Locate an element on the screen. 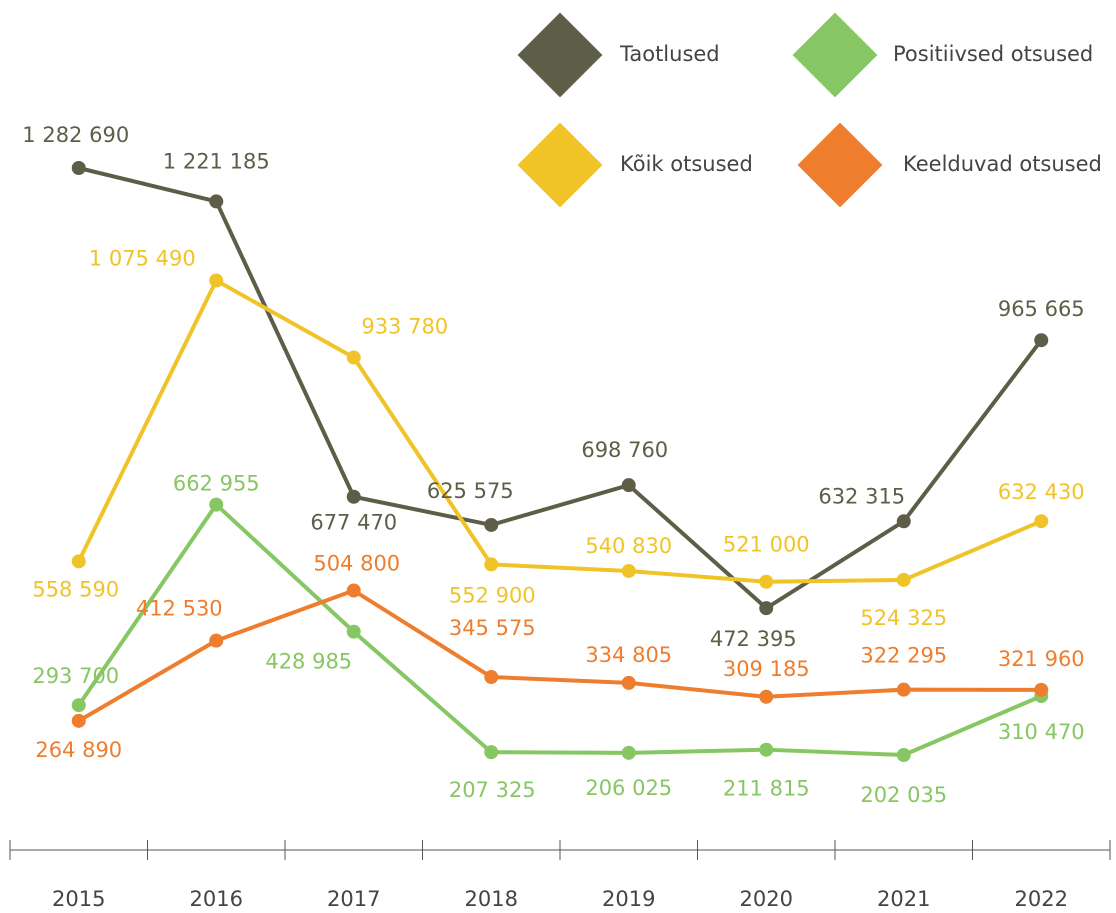 The image size is (1116, 913). x-tick-label: 2016 is located at coordinates (216, 899).